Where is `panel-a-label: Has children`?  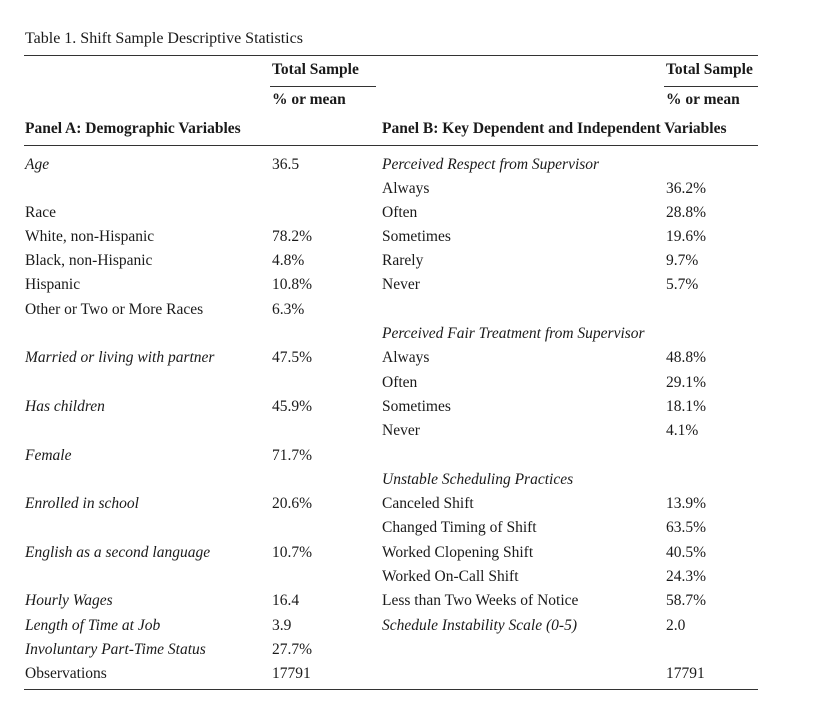 panel-a-label: Has children is located at coordinates (65, 406).